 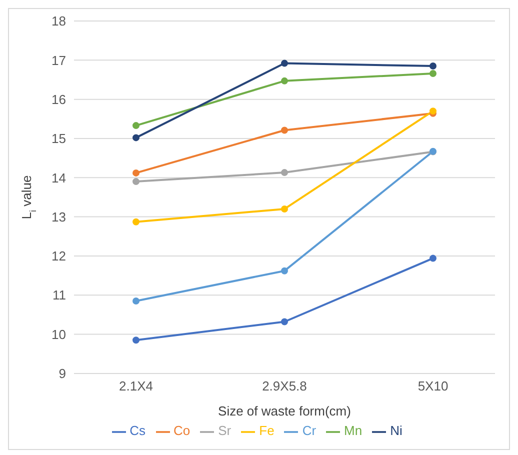 What do you see at coordinates (62, 374) in the screenshot?
I see `y-tick-label: 9` at bounding box center [62, 374].